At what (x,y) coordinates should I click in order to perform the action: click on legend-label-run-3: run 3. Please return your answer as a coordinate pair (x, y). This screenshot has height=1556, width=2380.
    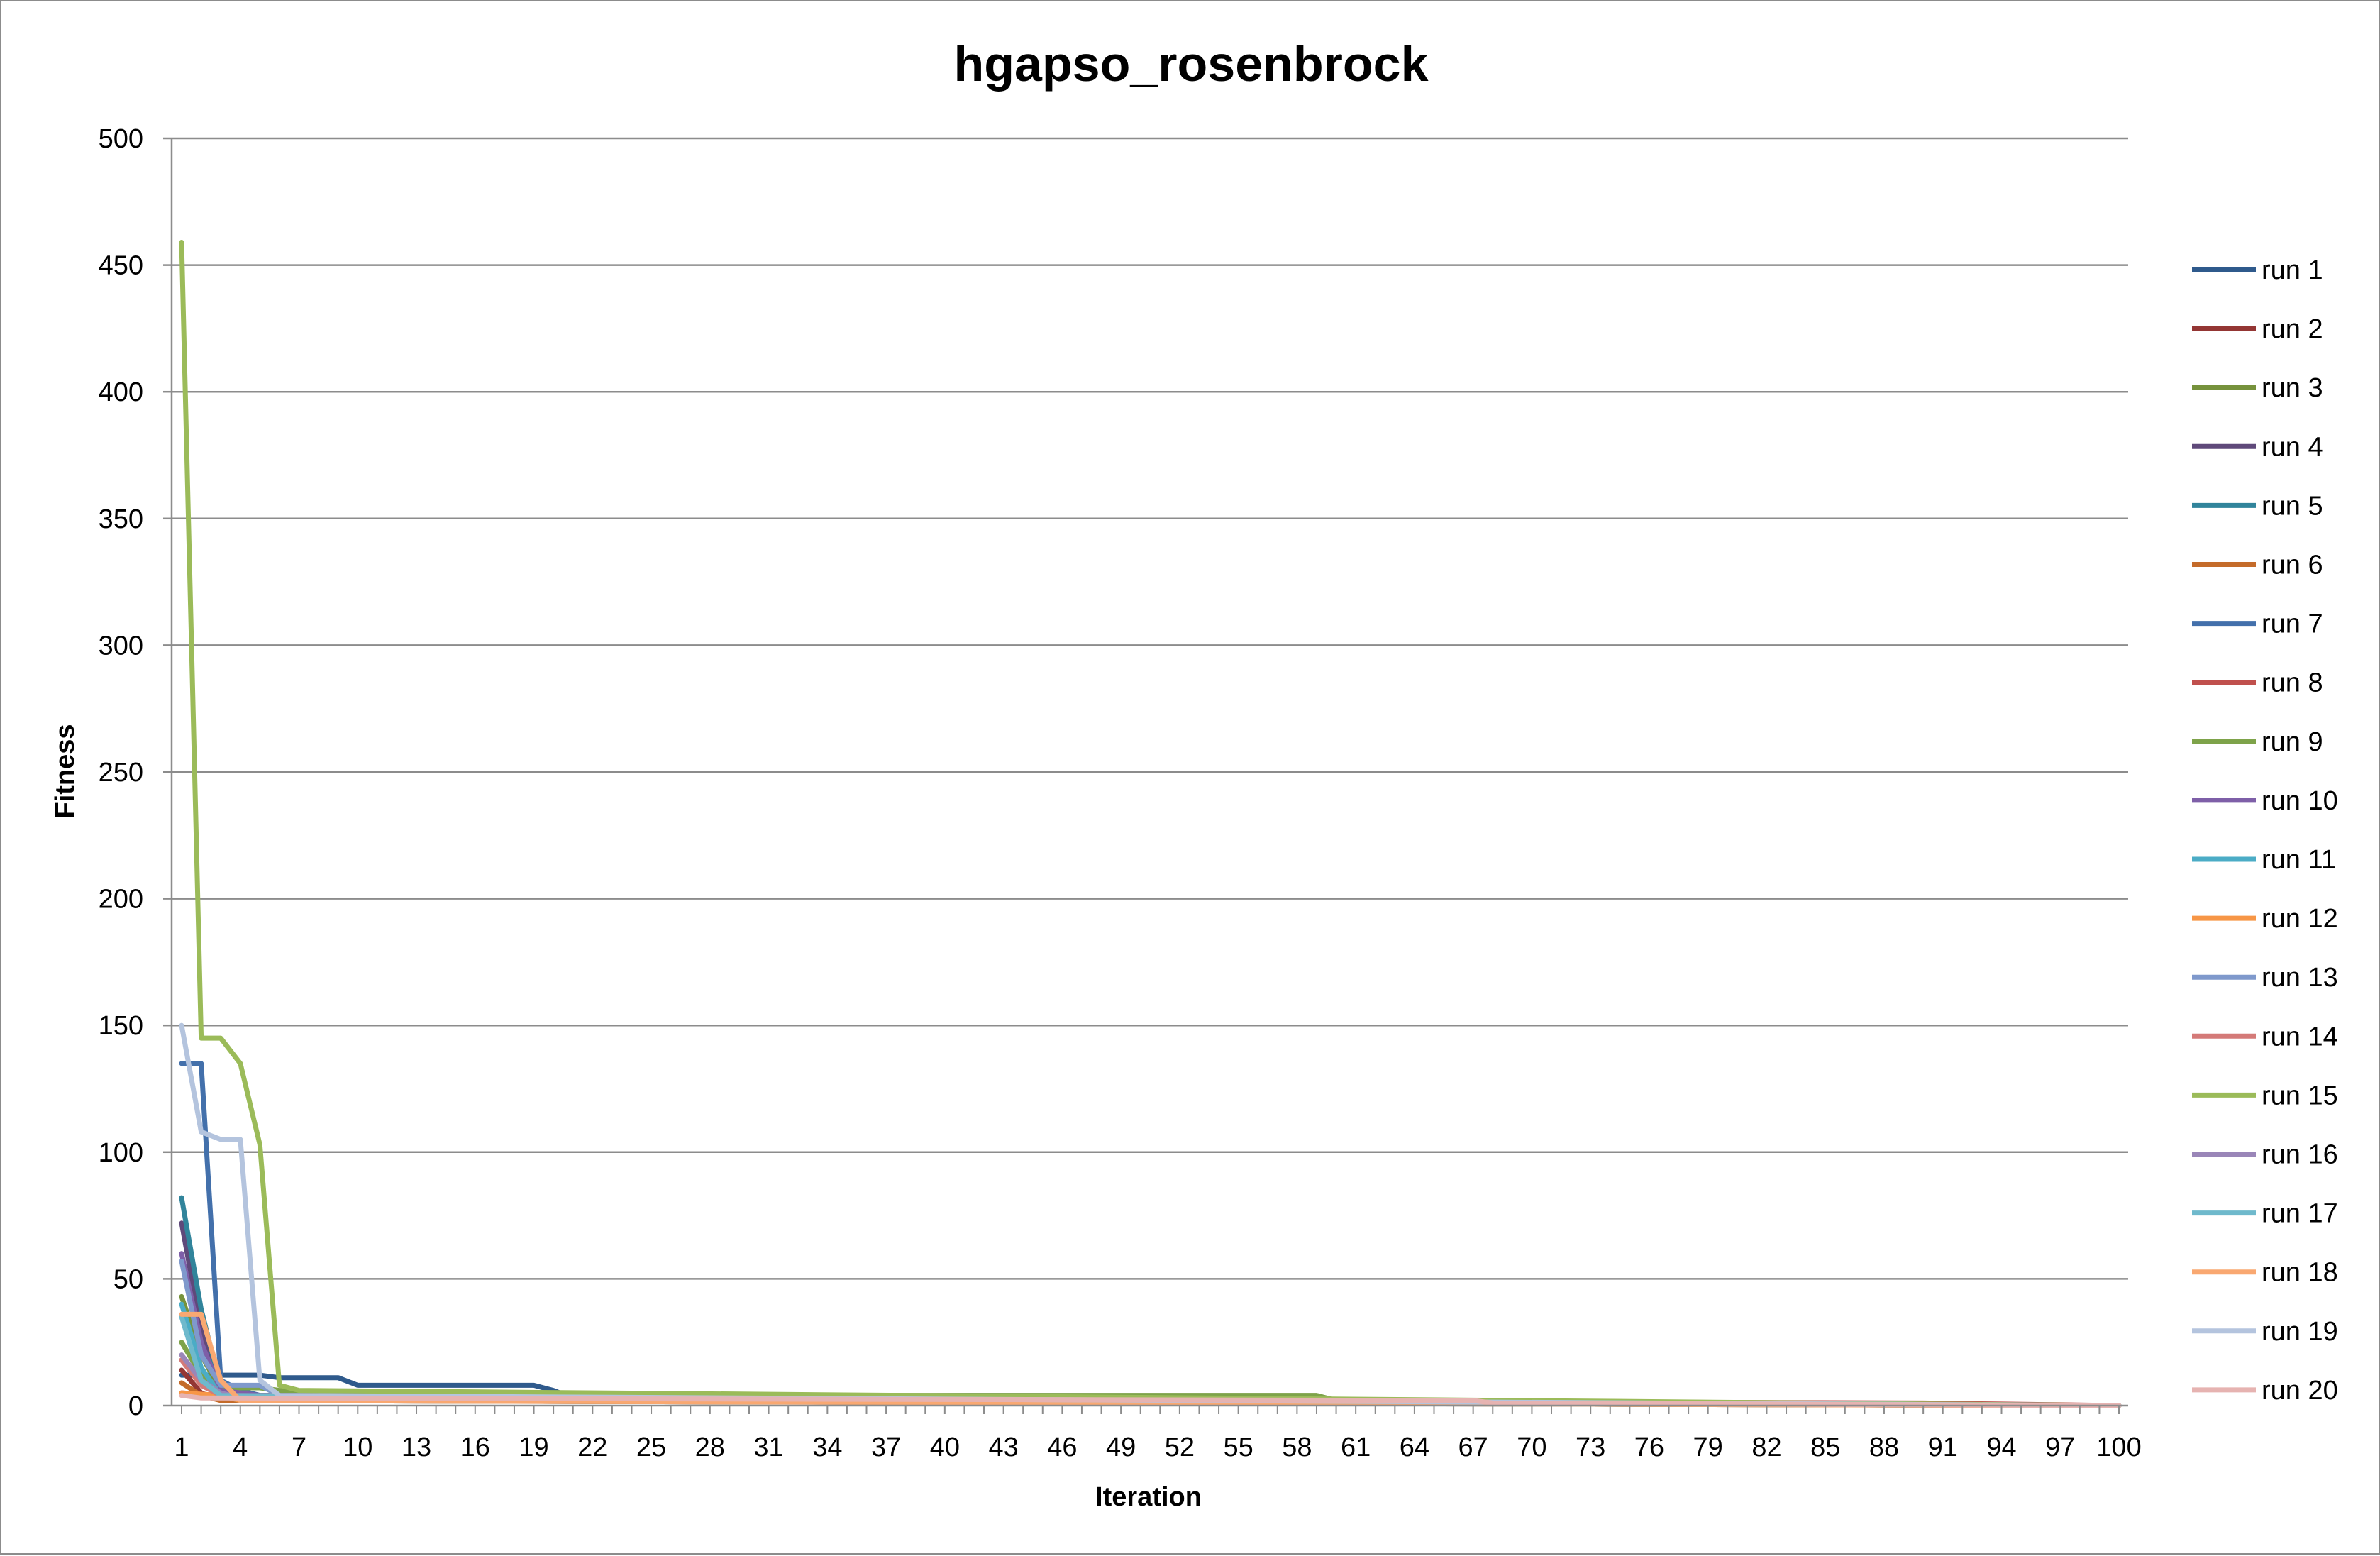
    Looking at the image, I should click on (2293, 388).